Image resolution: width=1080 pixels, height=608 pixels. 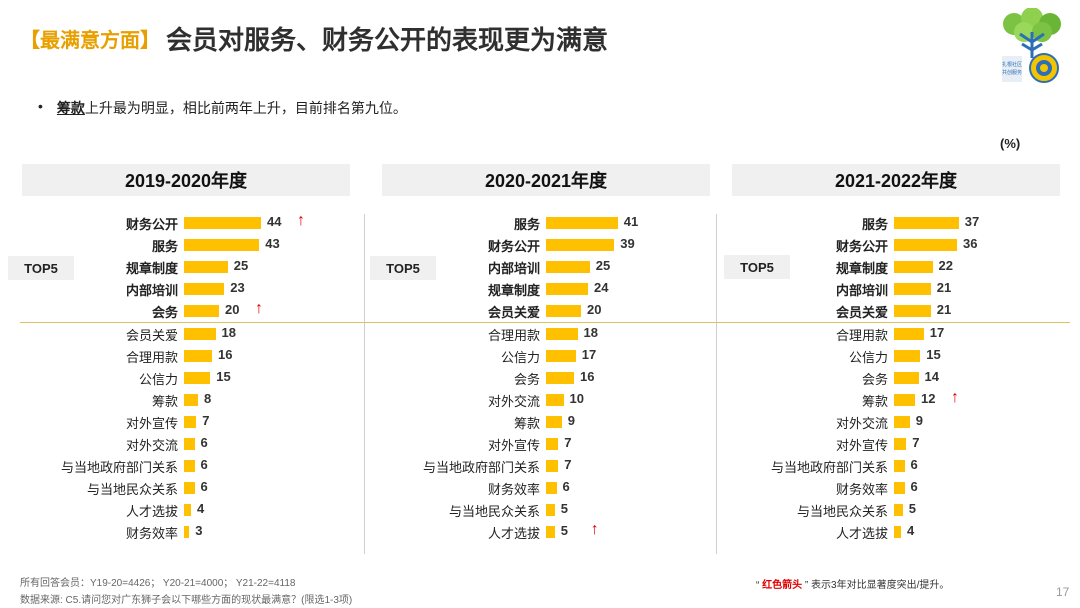 What do you see at coordinates (274, 221) in the screenshot?
I see `bar-value-label: 44` at bounding box center [274, 221].